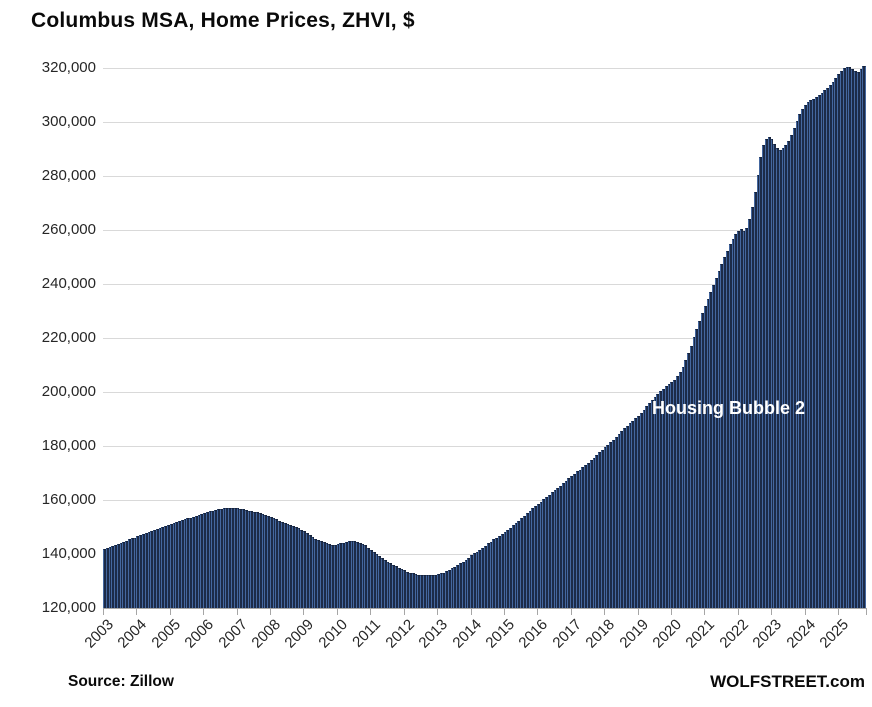 The image size is (872, 707). Describe the element at coordinates (787, 681) in the screenshot. I see `site-note: WOLFSTREET.com` at that location.